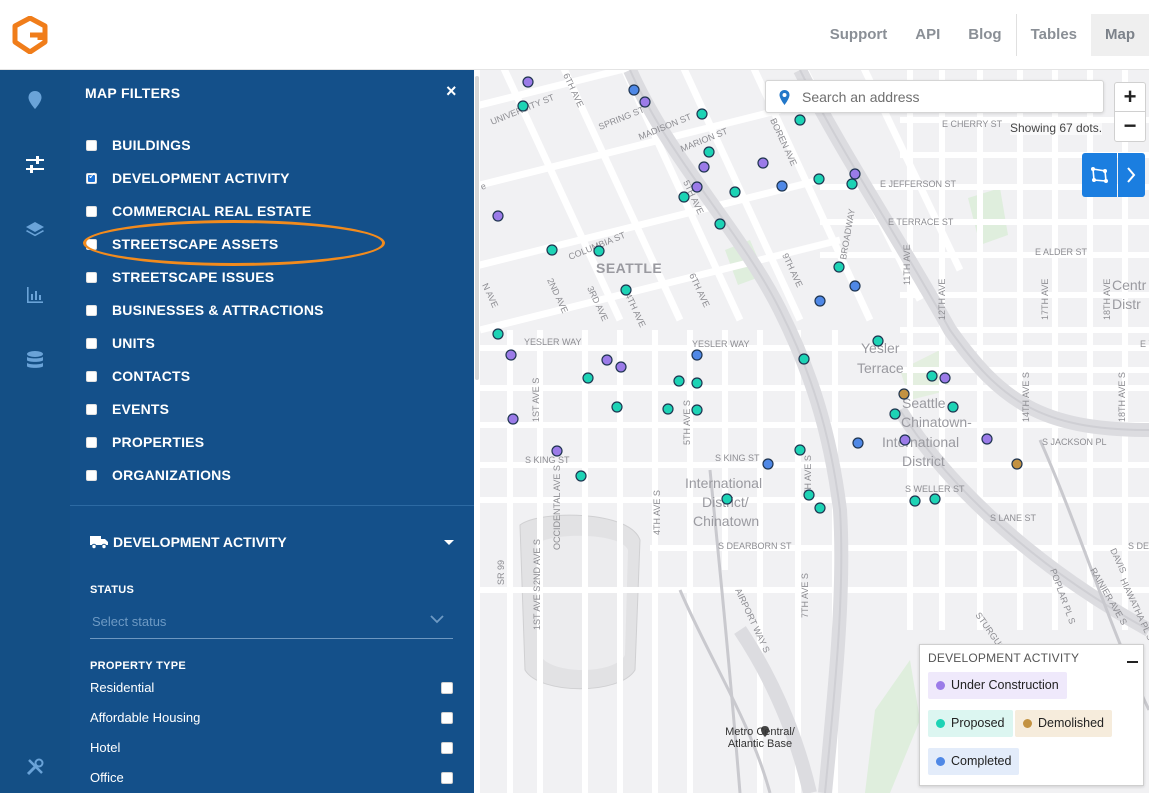 The height and width of the screenshot is (793, 1149). Describe the element at coordinates (477, 431) in the screenshot. I see `panel-scrollbar` at that location.